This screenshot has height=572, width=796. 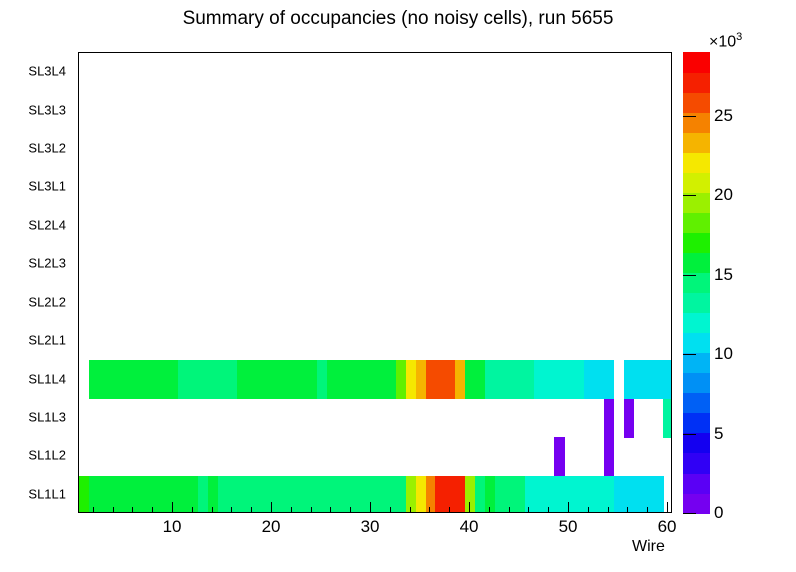 What do you see at coordinates (47, 186) in the screenshot?
I see `y-axis-tick-label: SL3L1` at bounding box center [47, 186].